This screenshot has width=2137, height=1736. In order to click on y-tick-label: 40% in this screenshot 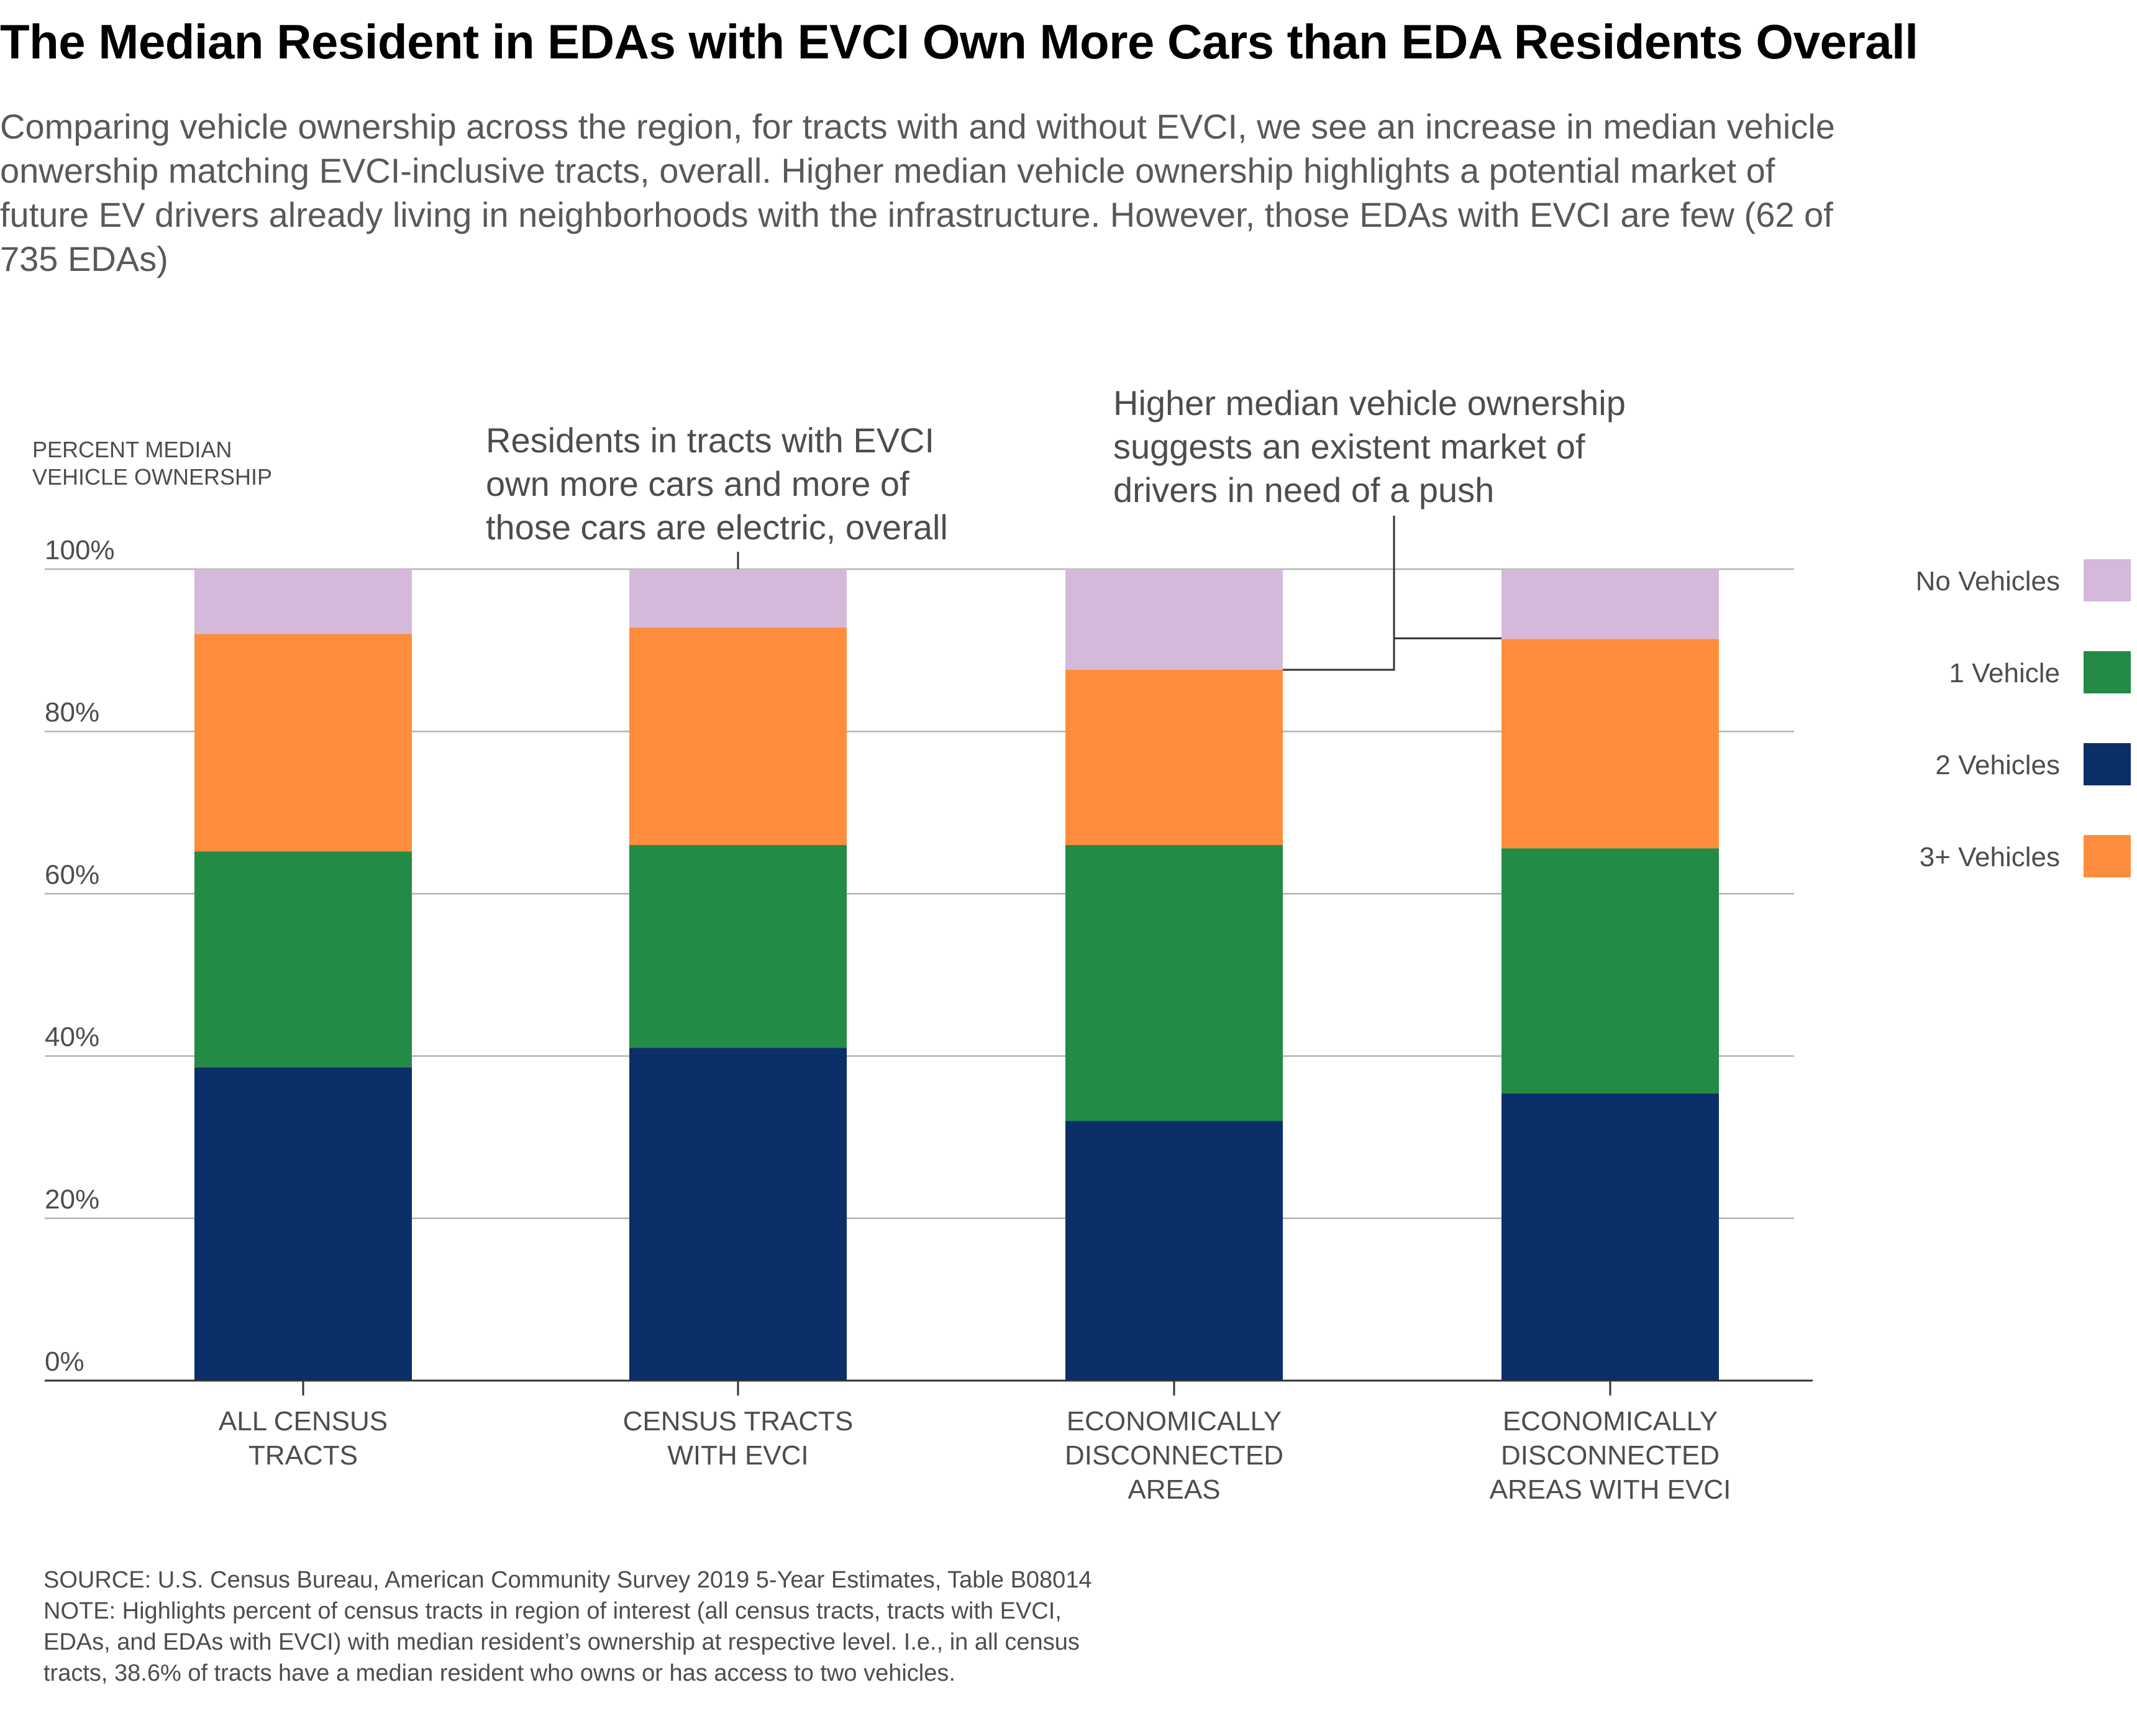, I will do `click(72, 1037)`.